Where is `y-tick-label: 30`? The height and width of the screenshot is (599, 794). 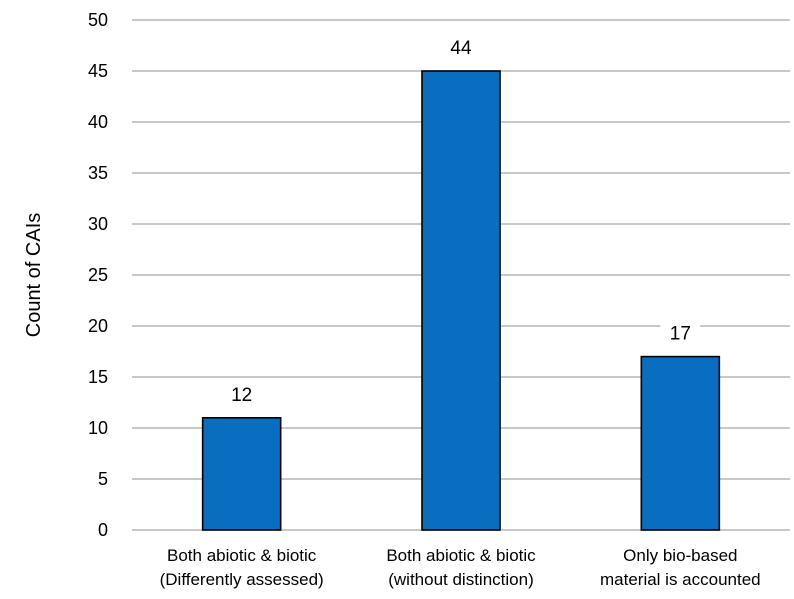 y-tick-label: 30 is located at coordinates (98, 224).